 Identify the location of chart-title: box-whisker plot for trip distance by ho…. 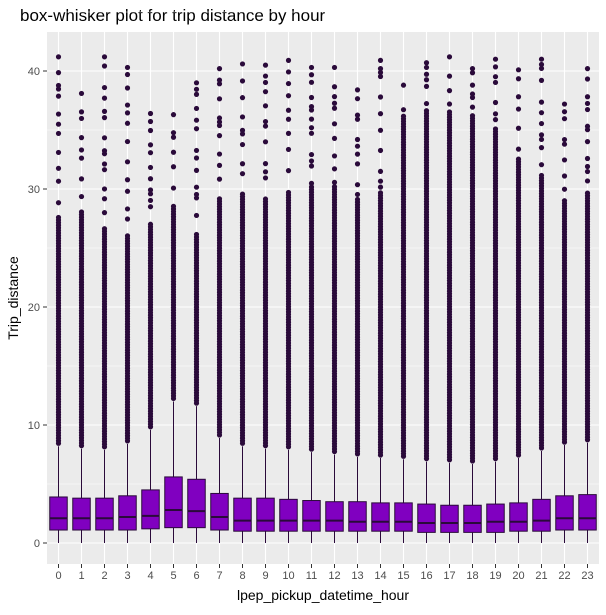
(173, 15).